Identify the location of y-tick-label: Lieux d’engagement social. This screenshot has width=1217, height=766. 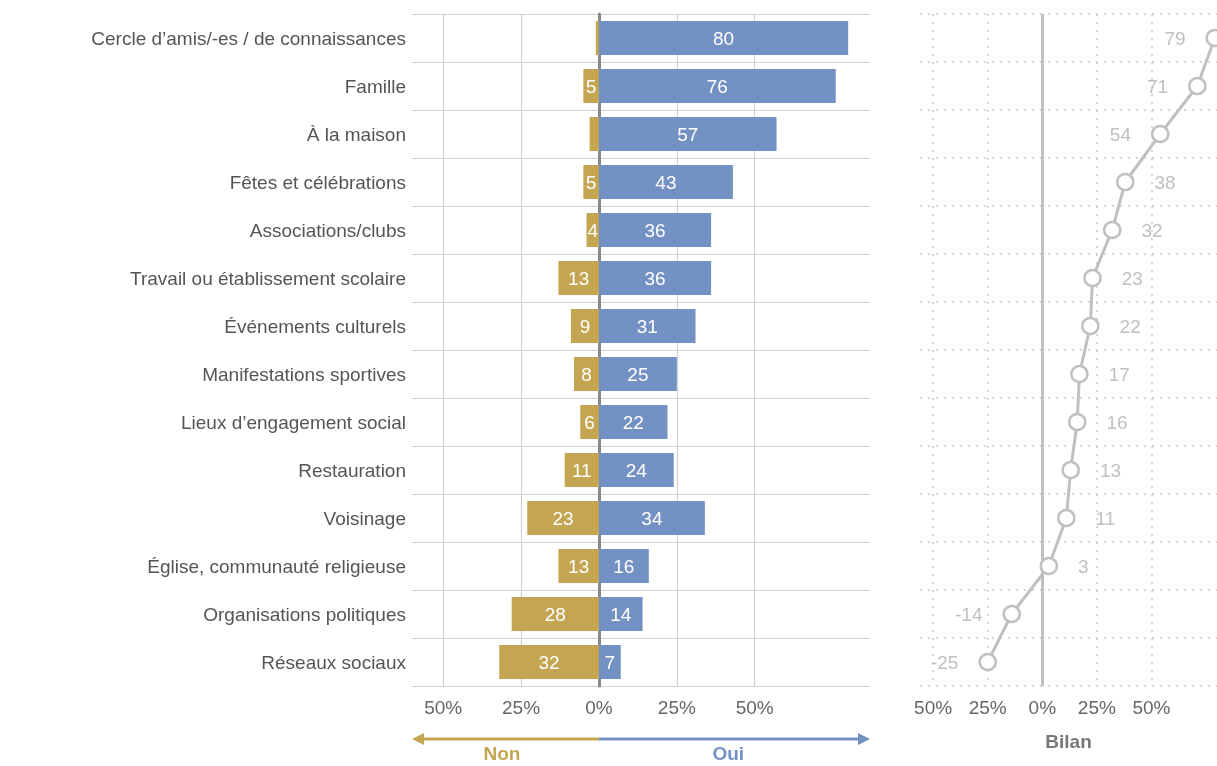
(293, 422).